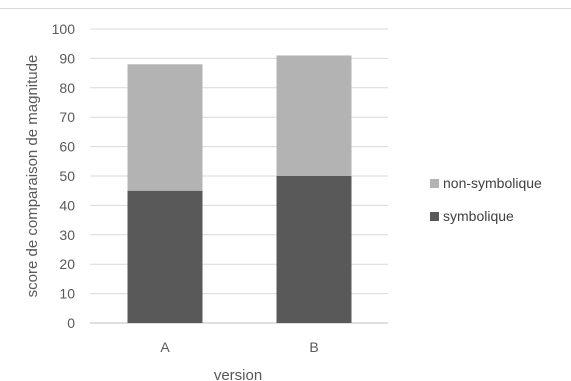 The height and width of the screenshot is (381, 571). I want to click on chart-border-top, so click(285, 8).